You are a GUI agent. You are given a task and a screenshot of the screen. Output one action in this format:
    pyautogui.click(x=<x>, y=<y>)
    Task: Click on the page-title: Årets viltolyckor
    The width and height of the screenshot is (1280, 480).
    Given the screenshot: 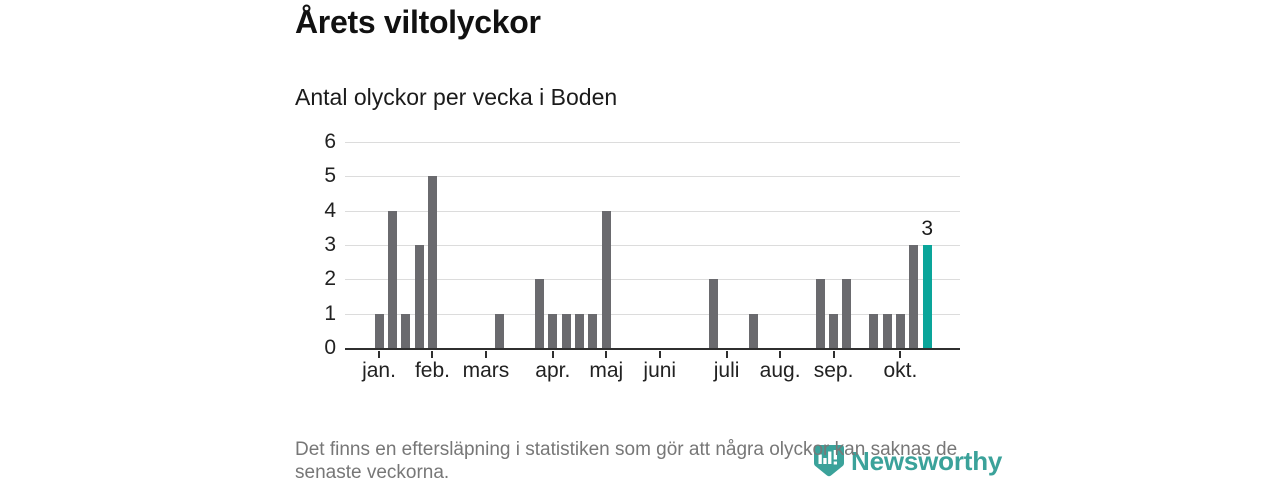 What is the action you would take?
    pyautogui.click(x=418, y=22)
    